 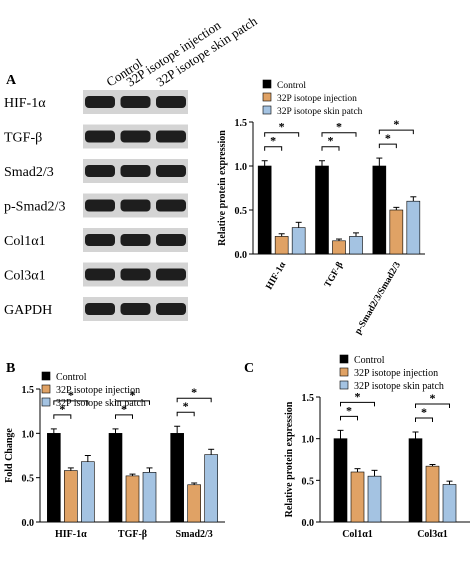 I want to click on blot-row-label: p-Smad2/3, so click(x=34, y=207).